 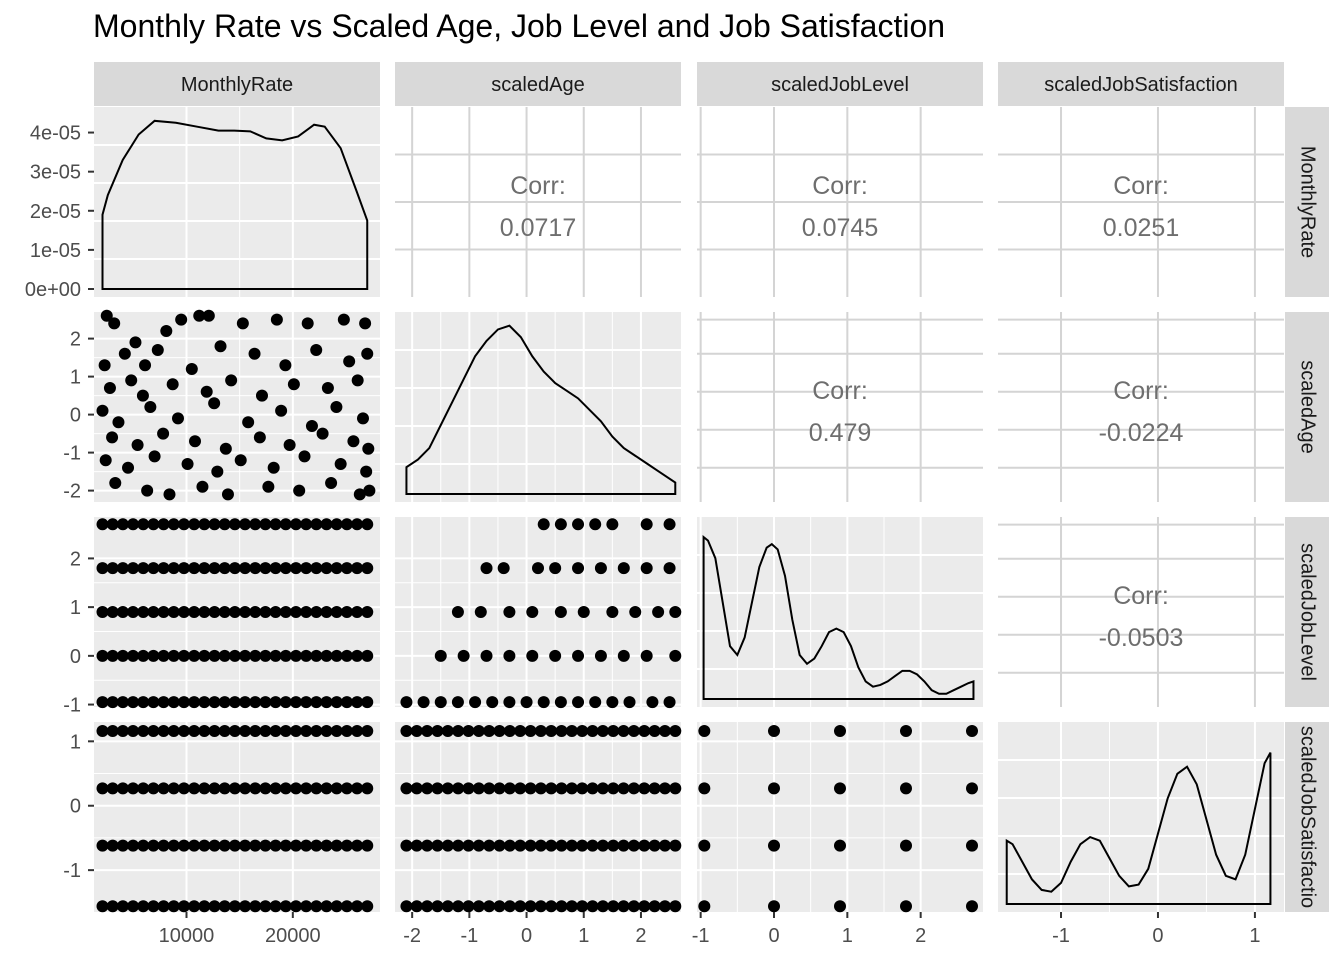 I want to click on x-tick-label: 10000, so click(x=187, y=936).